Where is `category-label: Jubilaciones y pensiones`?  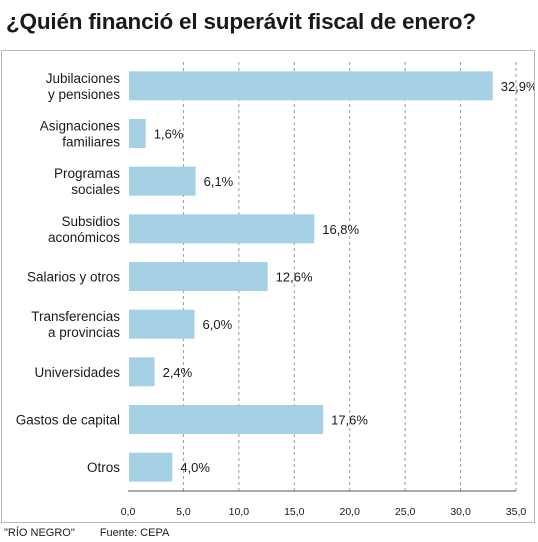
category-label: Jubilaciones y pensiones is located at coordinates (83, 86).